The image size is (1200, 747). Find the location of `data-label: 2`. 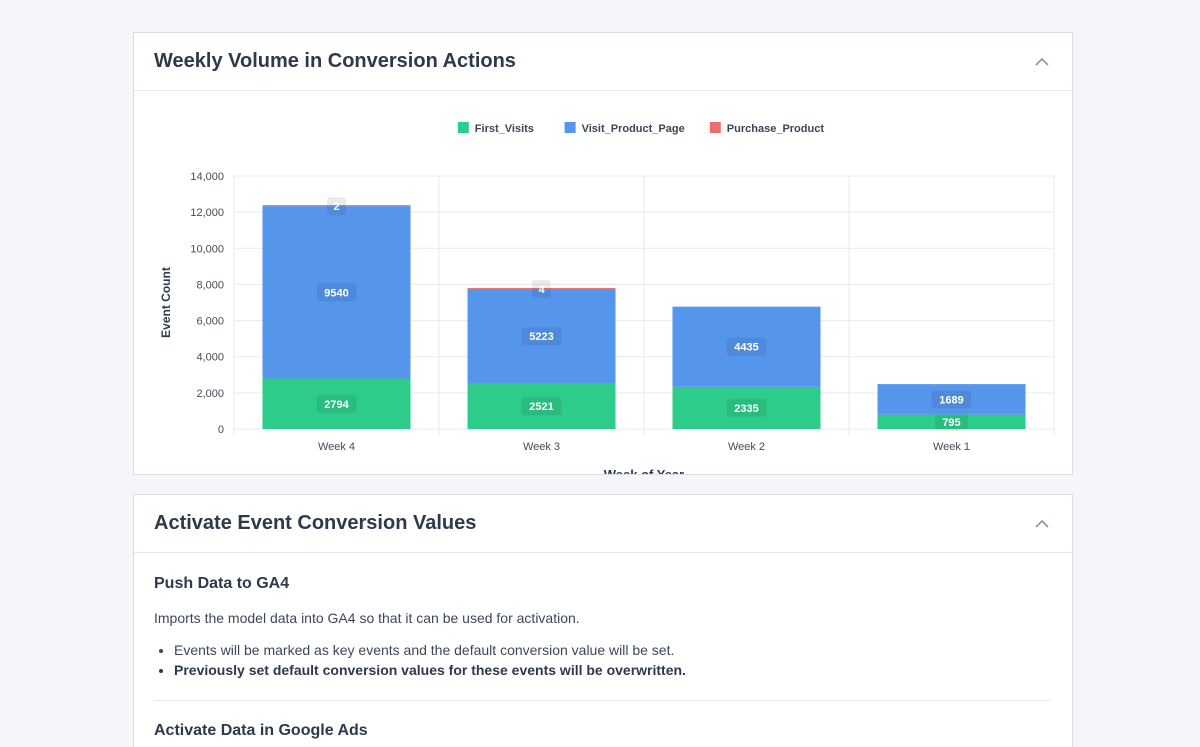

data-label: 2 is located at coordinates (336, 207).